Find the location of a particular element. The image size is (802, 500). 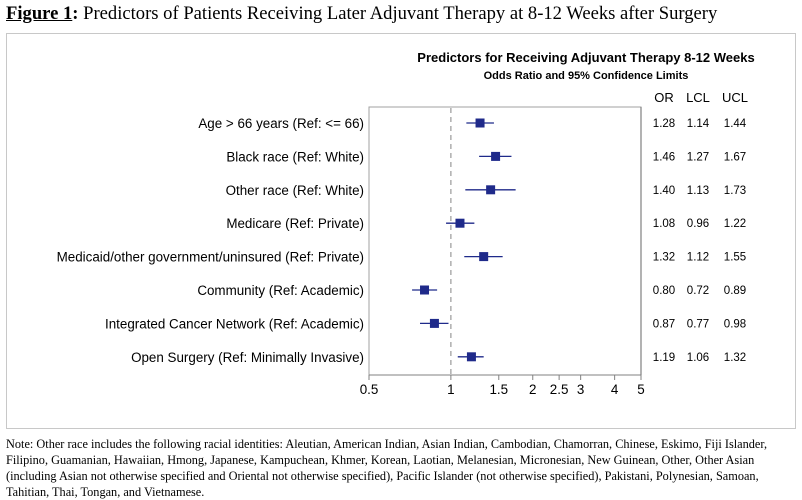

lcl-value: 0.72 is located at coordinates (698, 291).